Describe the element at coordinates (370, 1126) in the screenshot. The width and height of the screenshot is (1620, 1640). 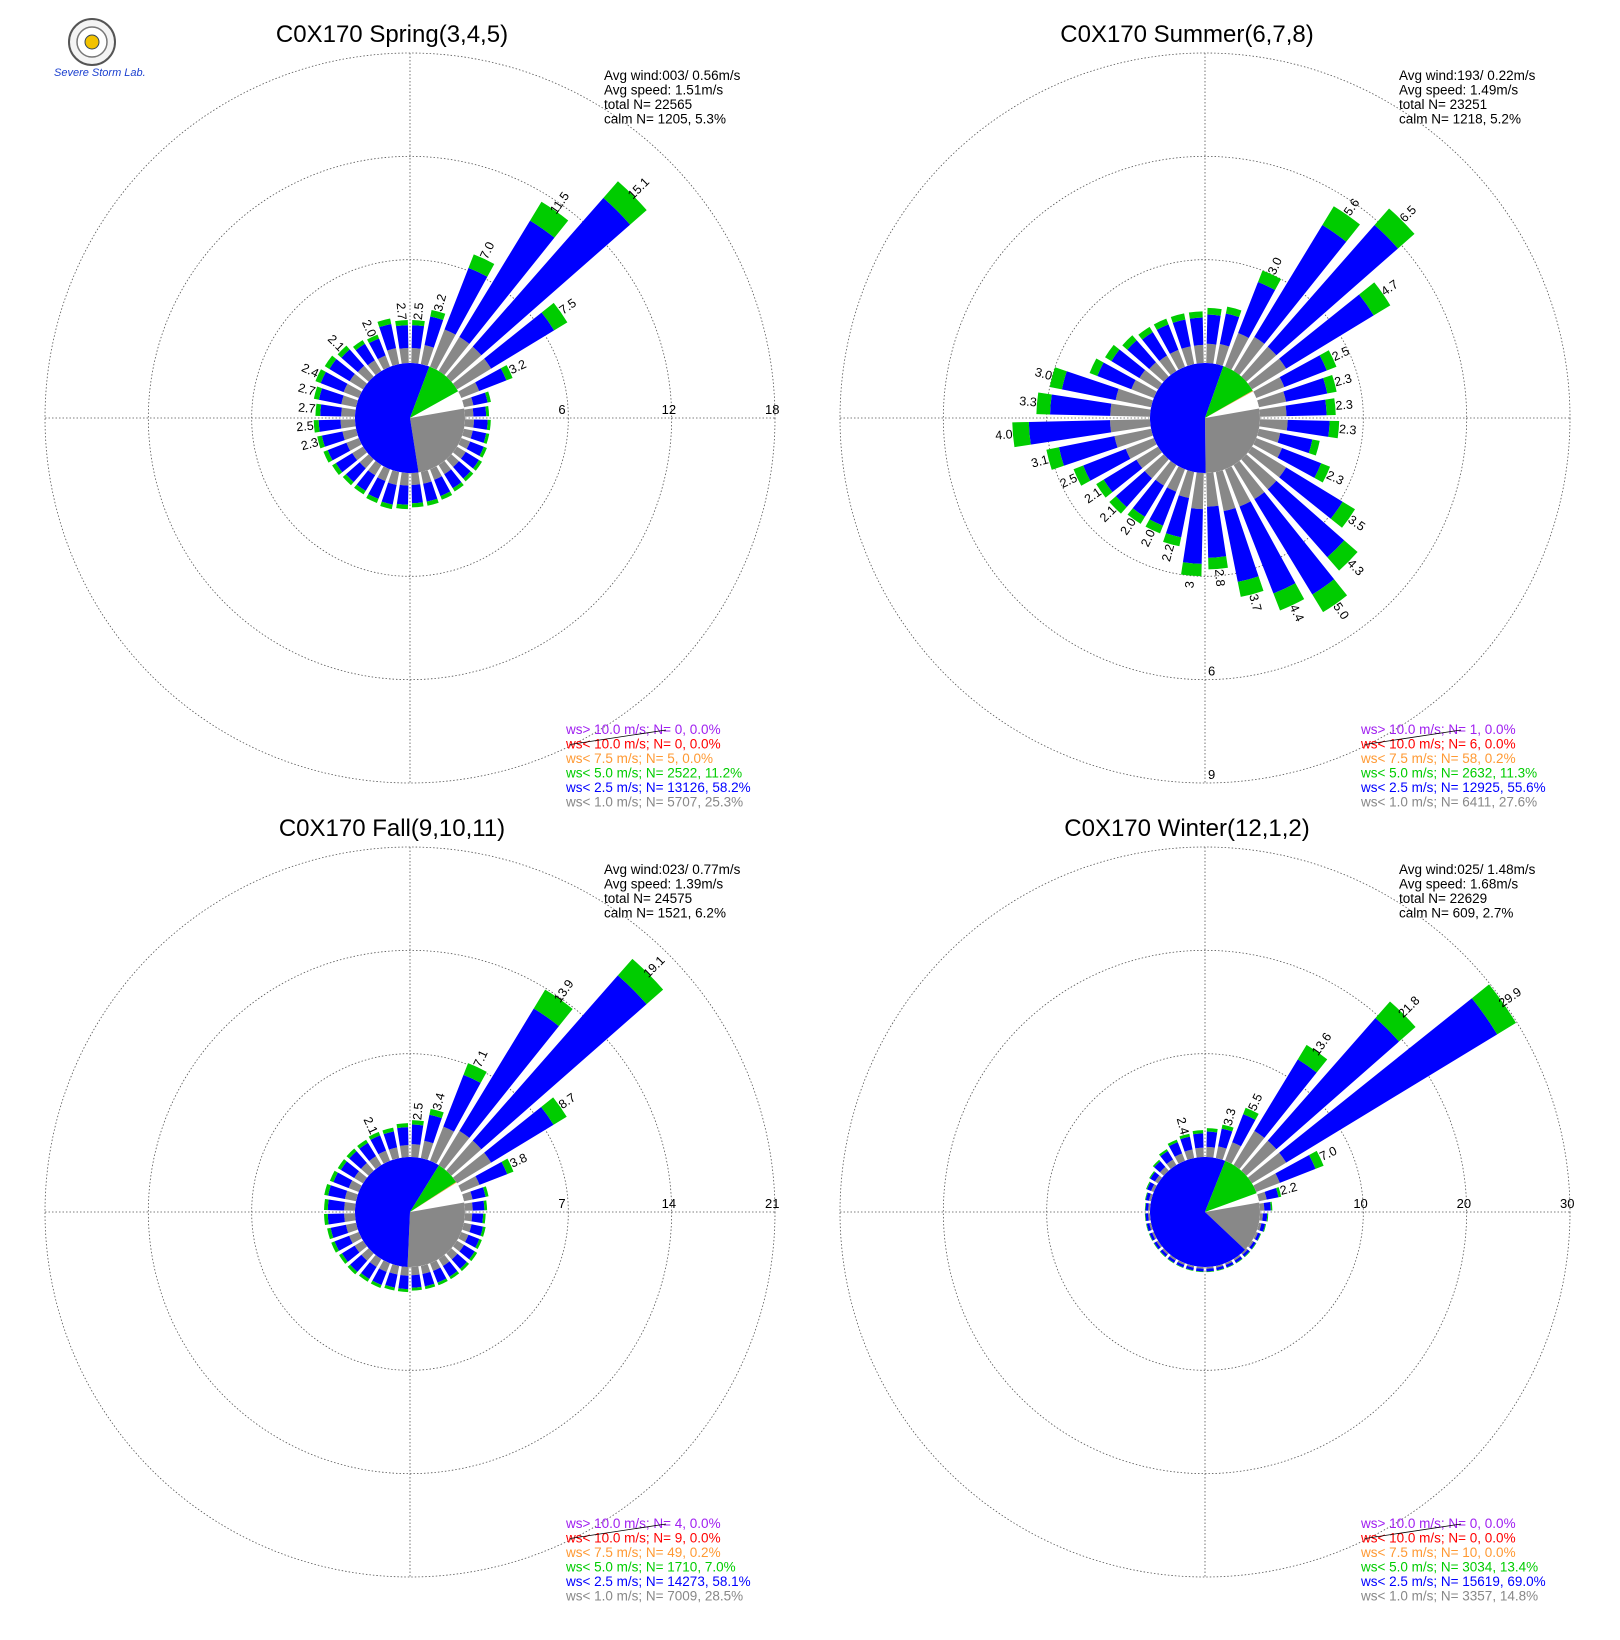
I see `sector-label: 2.1` at that location.